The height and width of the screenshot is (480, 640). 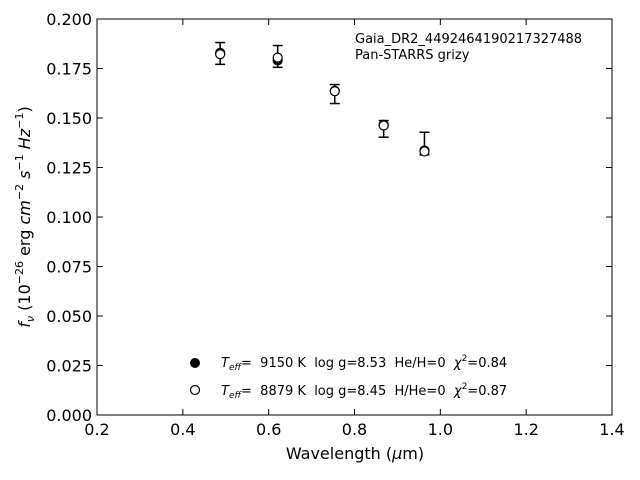 I want to click on y-tick-label: 0.025, so click(x=69, y=366).